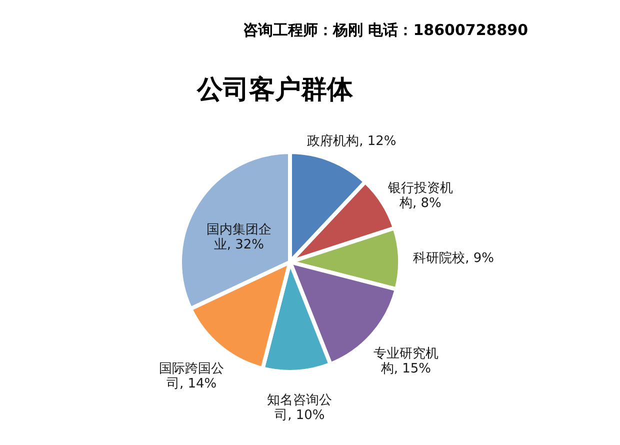  I want to click on slice-label: 专业研究机构, 15%, so click(405, 361).